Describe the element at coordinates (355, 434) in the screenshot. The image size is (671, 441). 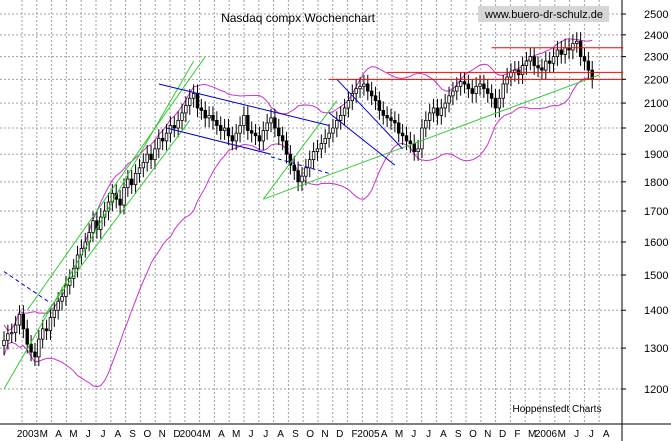
I see `x-month-label: F` at that location.